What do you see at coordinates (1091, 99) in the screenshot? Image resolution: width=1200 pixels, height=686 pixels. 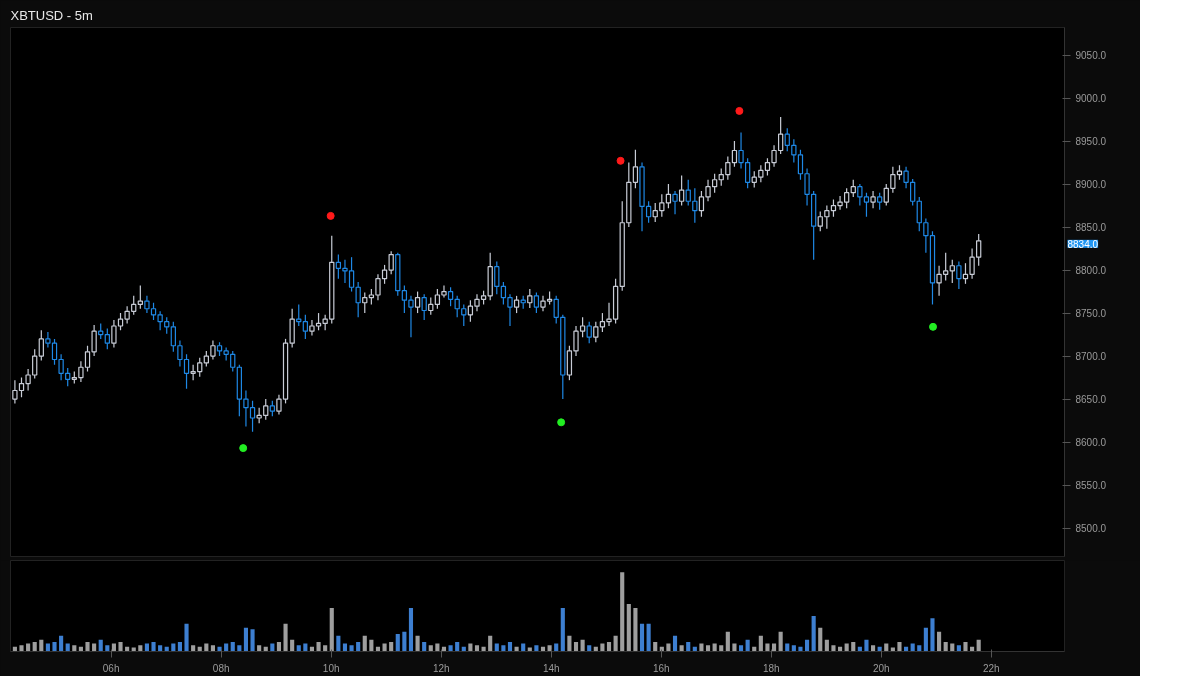 I see `y-tick-label: 9000.0` at bounding box center [1091, 99].